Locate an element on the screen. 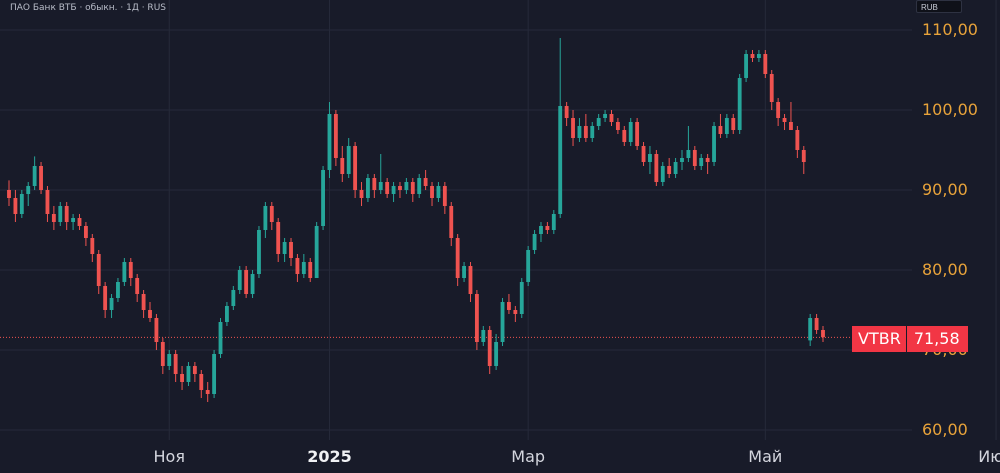 The height and width of the screenshot is (473, 1000). x-tick-label: Мар is located at coordinates (528, 456).